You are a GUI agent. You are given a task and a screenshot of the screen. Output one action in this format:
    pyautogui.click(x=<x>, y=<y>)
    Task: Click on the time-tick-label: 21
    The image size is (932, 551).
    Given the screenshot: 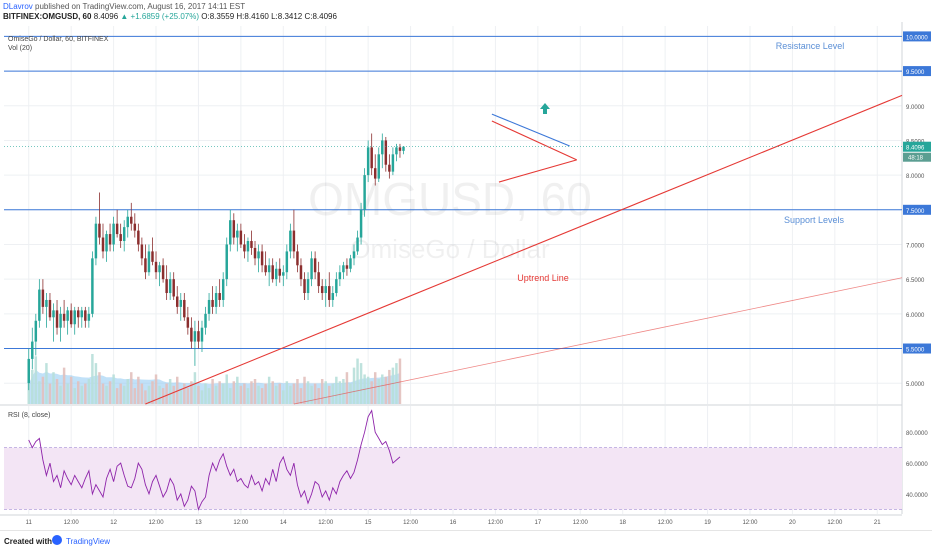 What is the action you would take?
    pyautogui.click(x=877, y=523)
    